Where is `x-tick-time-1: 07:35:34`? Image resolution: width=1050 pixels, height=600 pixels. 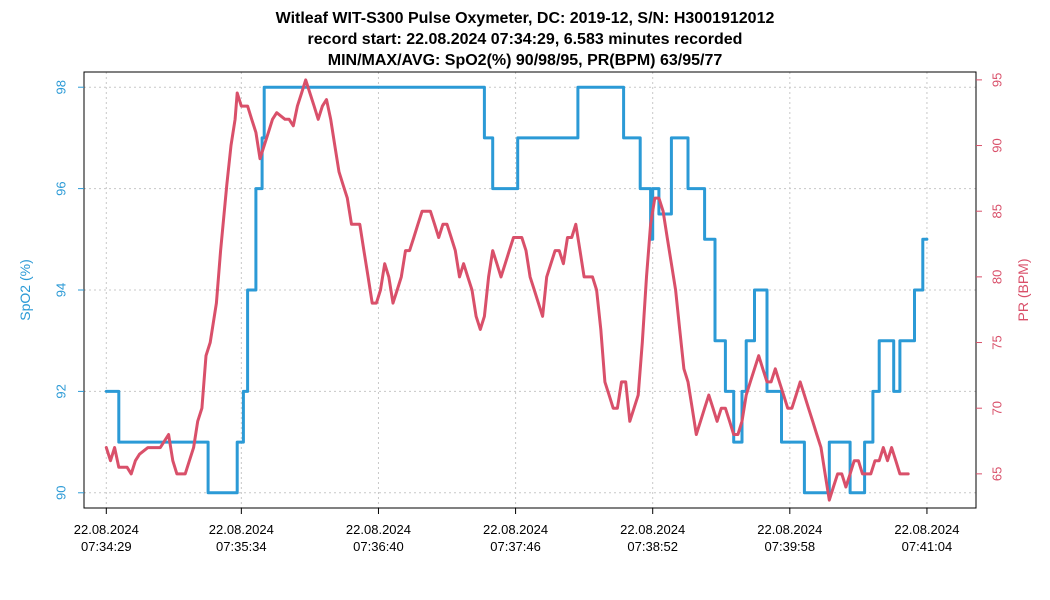 x-tick-time-1: 07:35:34 is located at coordinates (241, 546).